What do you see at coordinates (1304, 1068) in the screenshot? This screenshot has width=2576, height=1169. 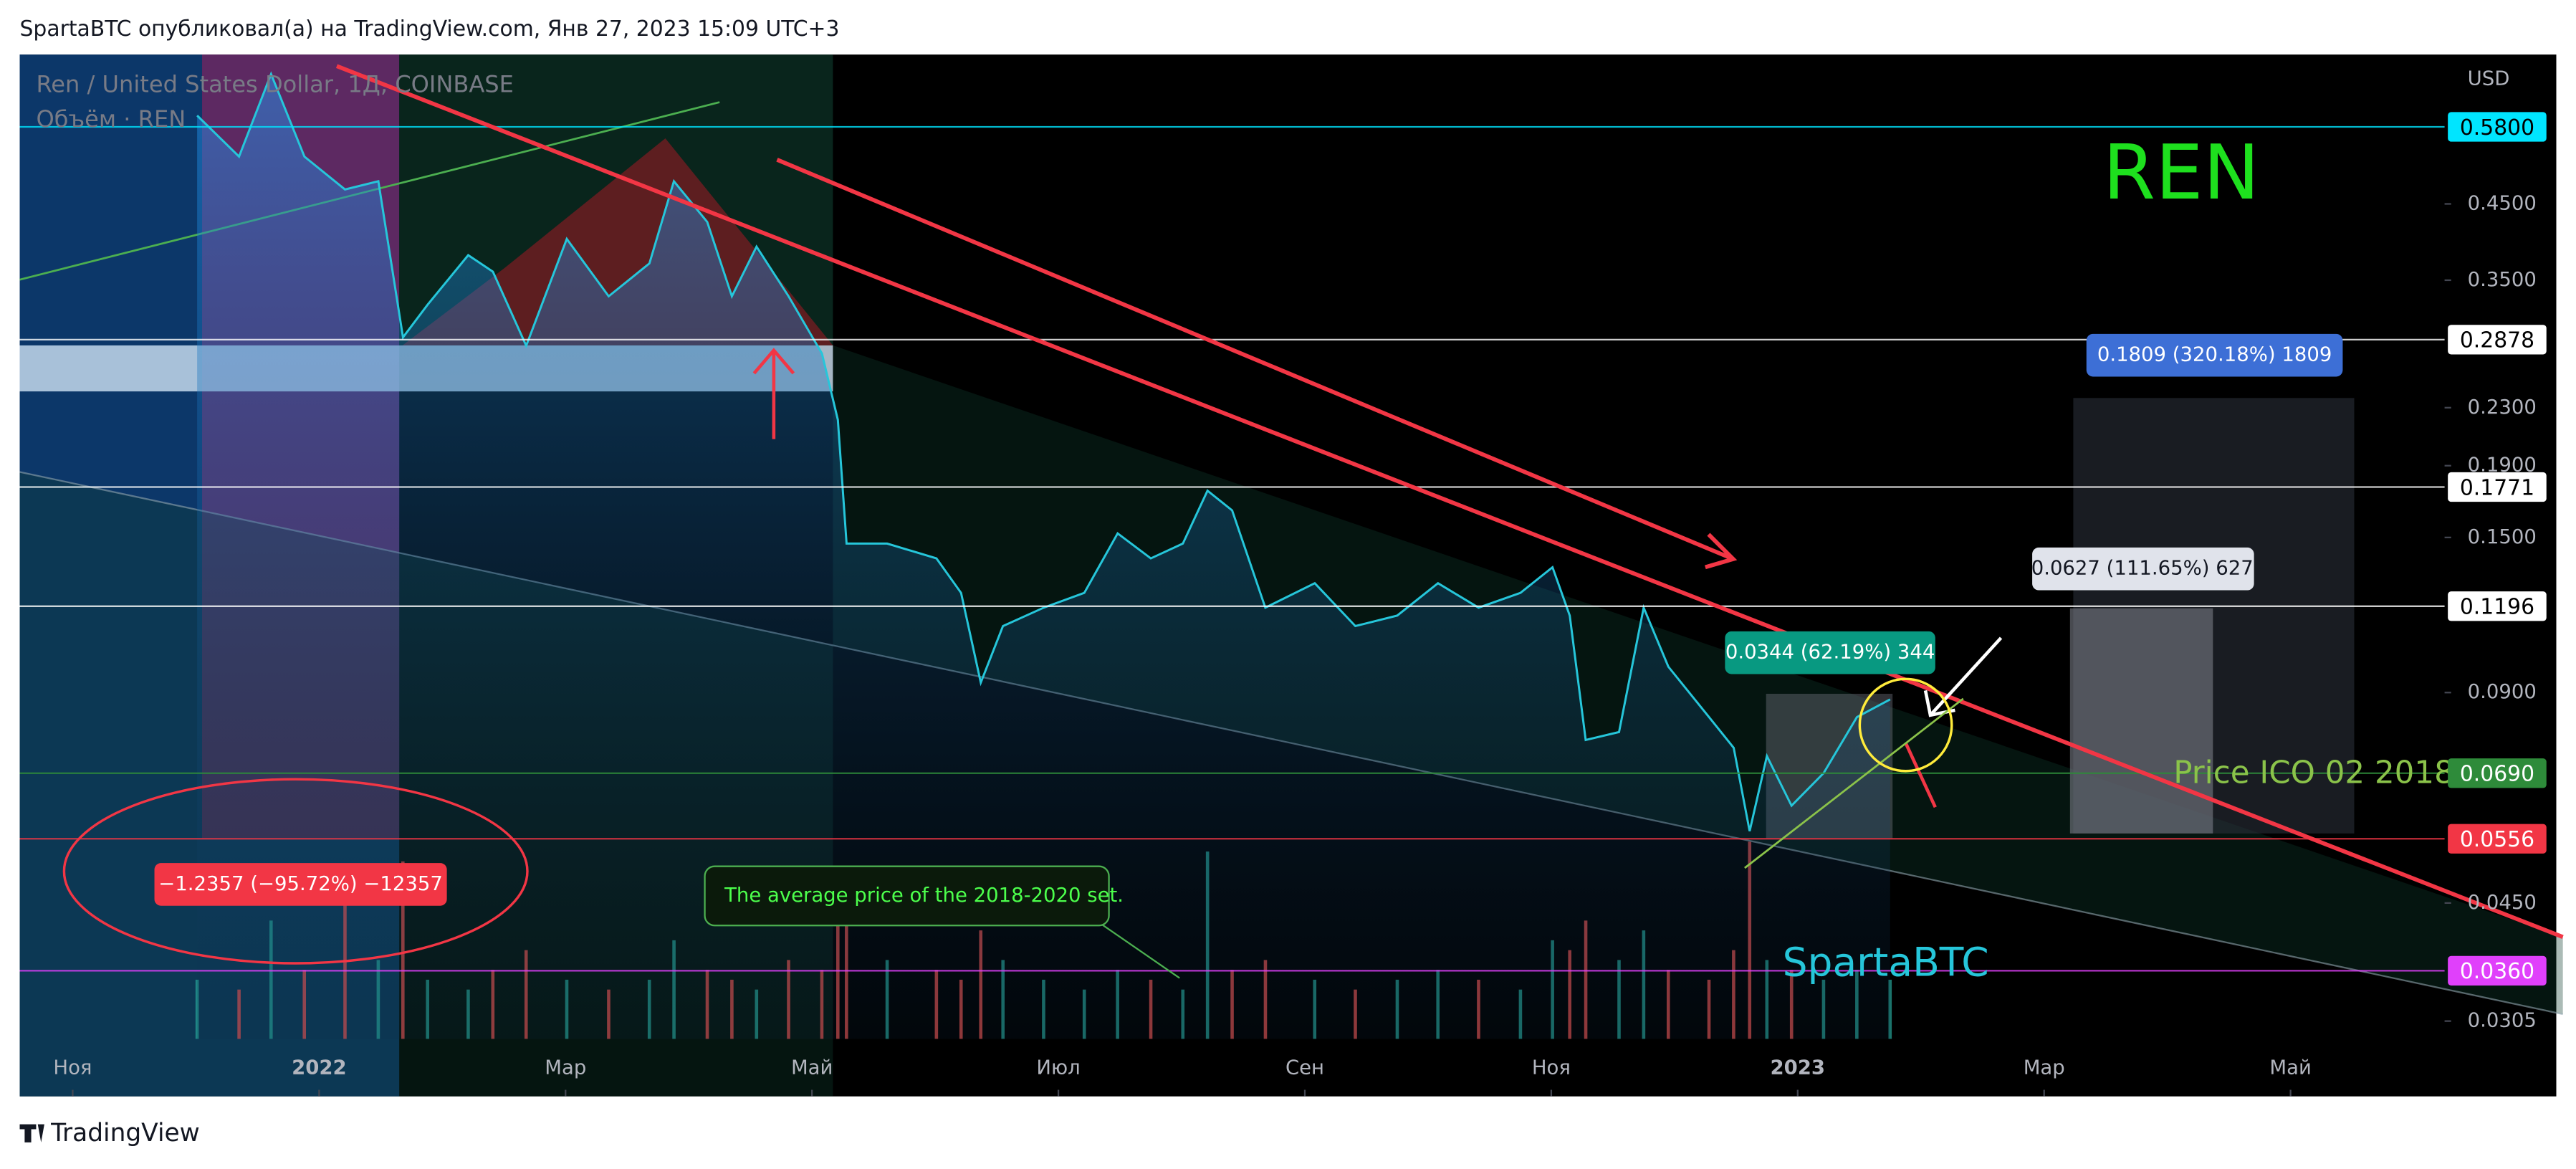 I see `x-tick-label: Сен` at bounding box center [1304, 1068].